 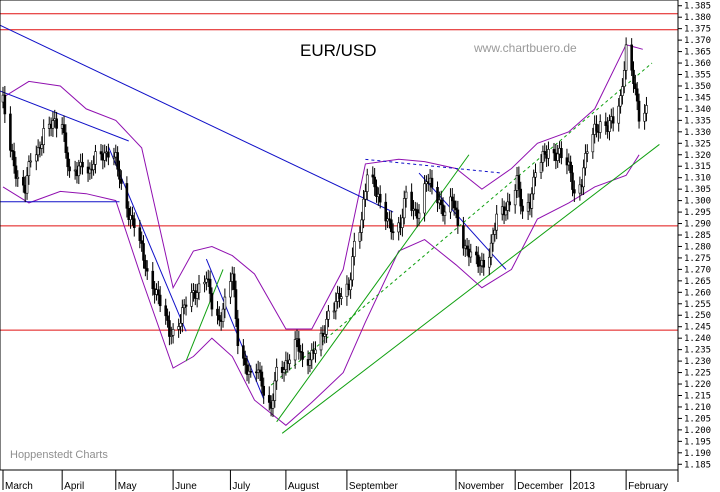 What do you see at coordinates (648, 486) in the screenshot?
I see `x-tick-label: February` at bounding box center [648, 486].